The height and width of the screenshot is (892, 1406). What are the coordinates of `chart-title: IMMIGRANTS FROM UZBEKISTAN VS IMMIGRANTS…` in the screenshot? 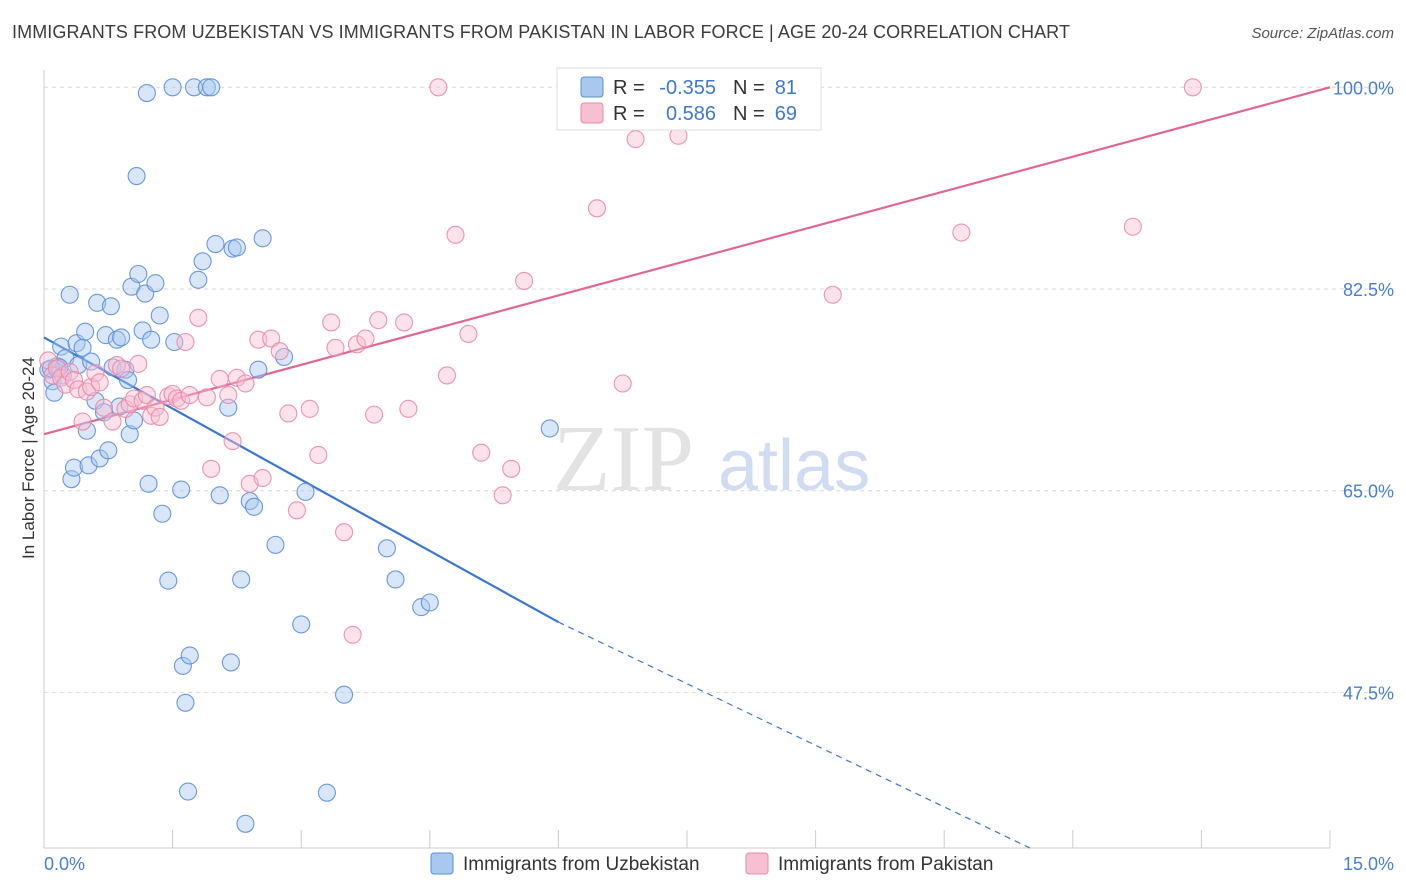 It's located at (541, 32).